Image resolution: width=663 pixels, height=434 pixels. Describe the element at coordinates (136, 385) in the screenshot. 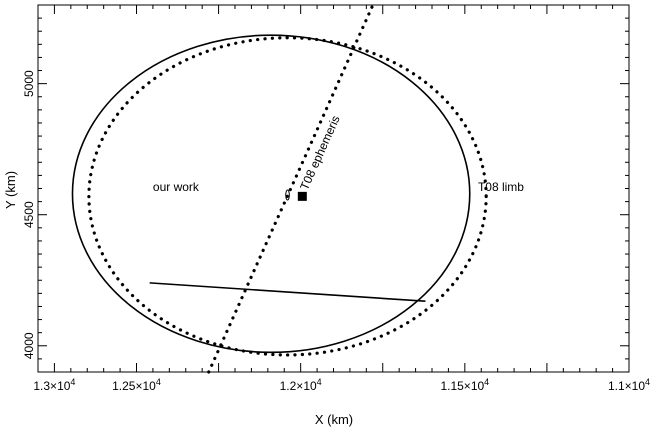

I see `x-tick-label: 1.25×10⁴` at that location.